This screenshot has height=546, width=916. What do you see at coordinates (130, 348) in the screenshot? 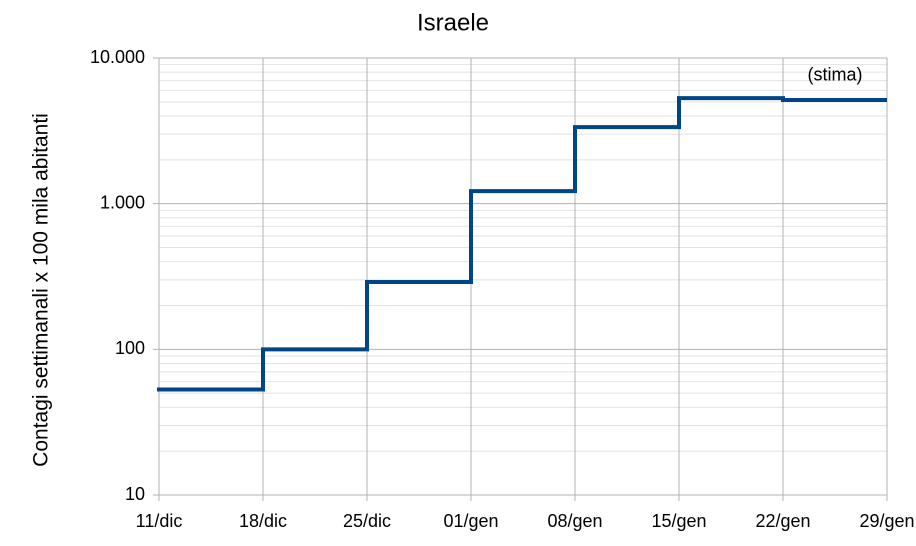
I see `y-tick-label: 100` at bounding box center [130, 348].